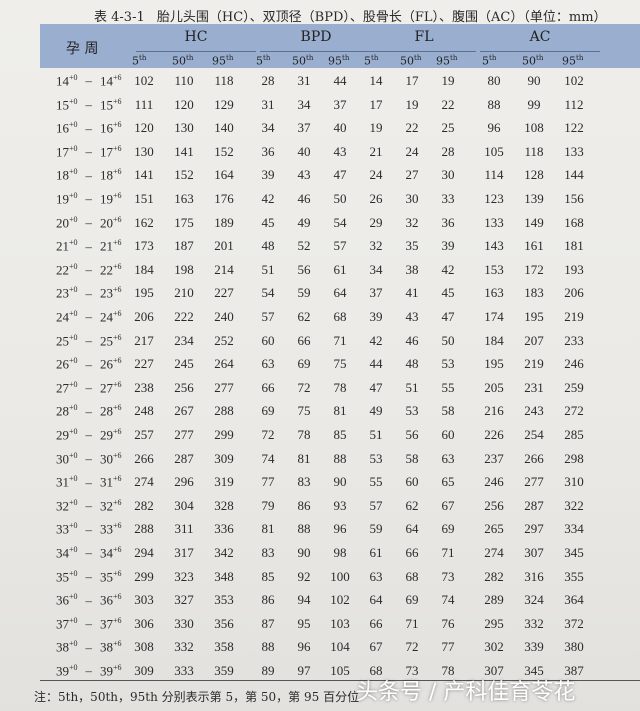 The width and height of the screenshot is (640, 711). What do you see at coordinates (533, 61) in the screenshot?
I see `percentile-header: 50th` at bounding box center [533, 61].